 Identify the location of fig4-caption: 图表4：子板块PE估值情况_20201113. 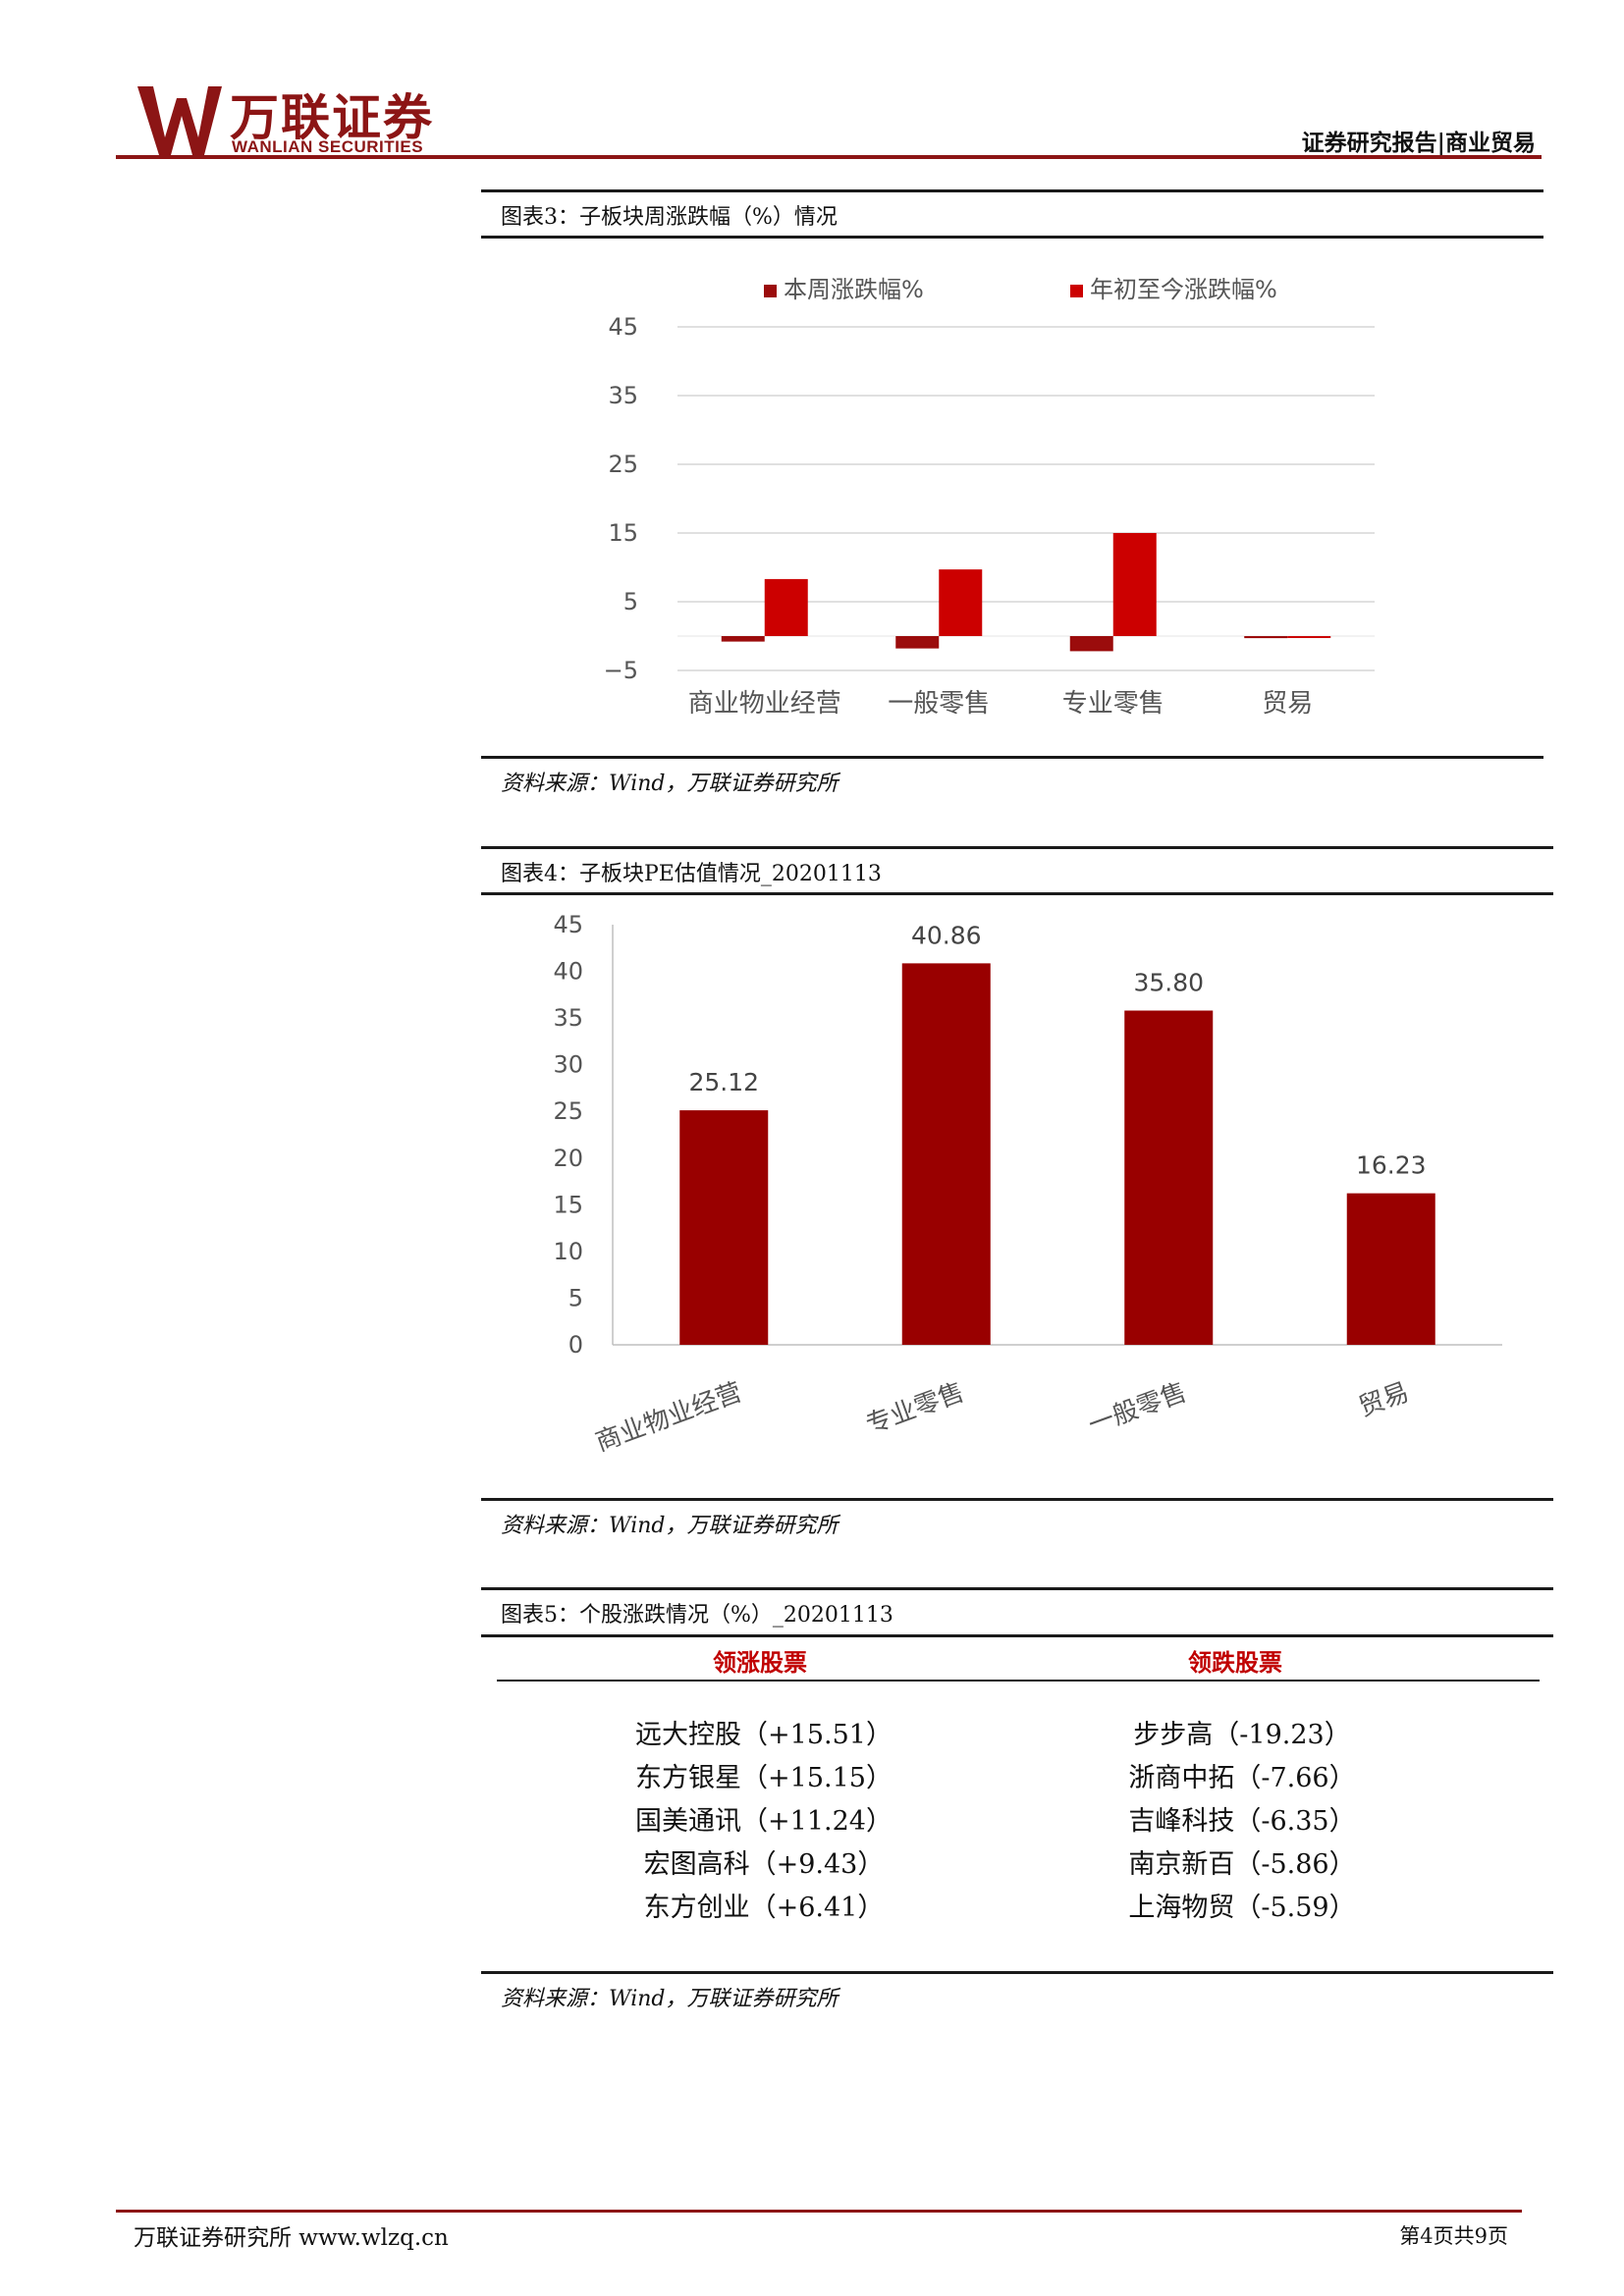
(691, 874).